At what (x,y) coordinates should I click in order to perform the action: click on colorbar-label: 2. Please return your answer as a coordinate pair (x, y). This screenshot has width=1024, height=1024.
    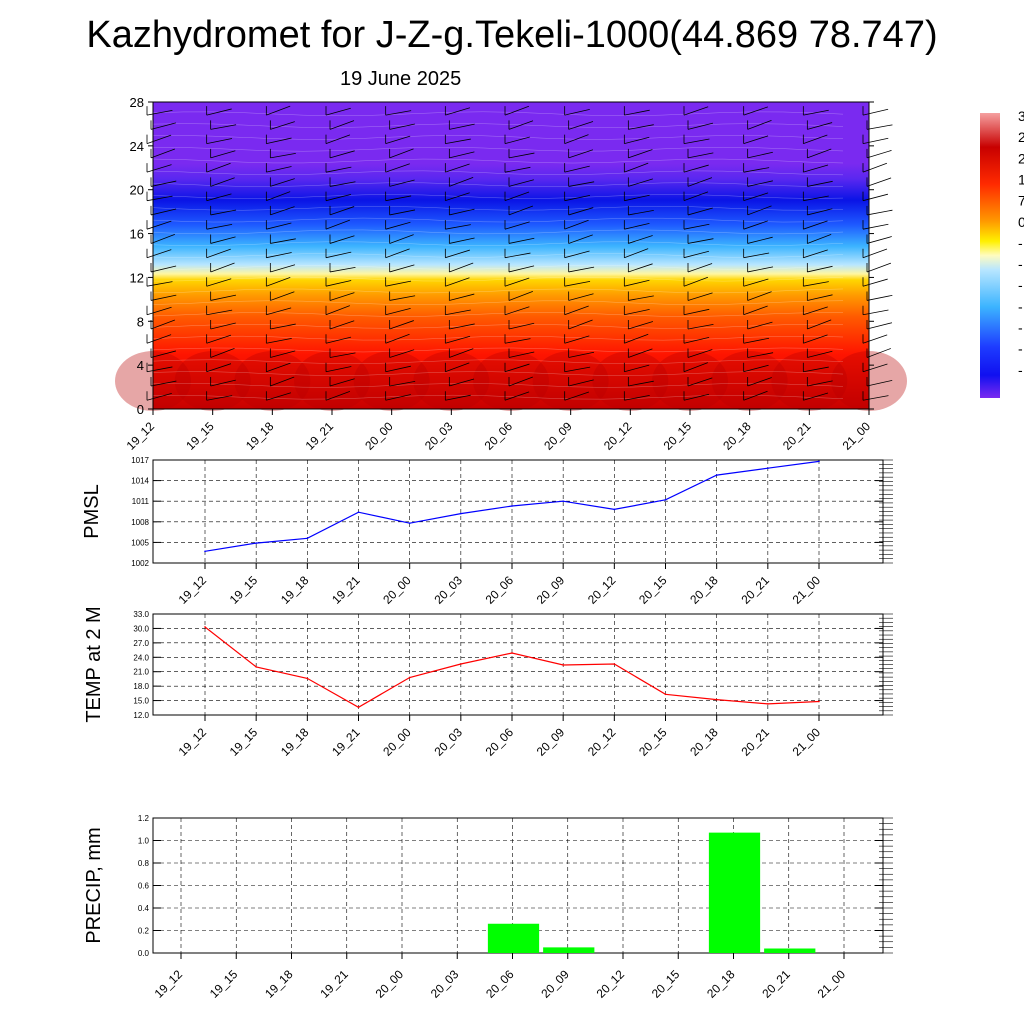
    Looking at the image, I should click on (1021, 137).